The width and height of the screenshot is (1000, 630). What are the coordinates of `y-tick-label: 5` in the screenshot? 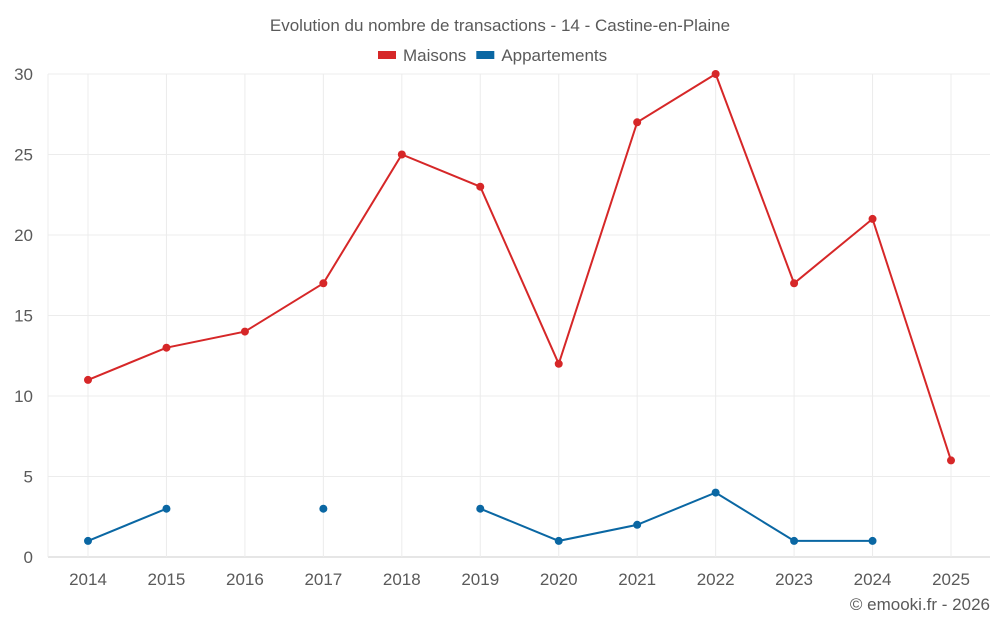 It's located at (28, 477).